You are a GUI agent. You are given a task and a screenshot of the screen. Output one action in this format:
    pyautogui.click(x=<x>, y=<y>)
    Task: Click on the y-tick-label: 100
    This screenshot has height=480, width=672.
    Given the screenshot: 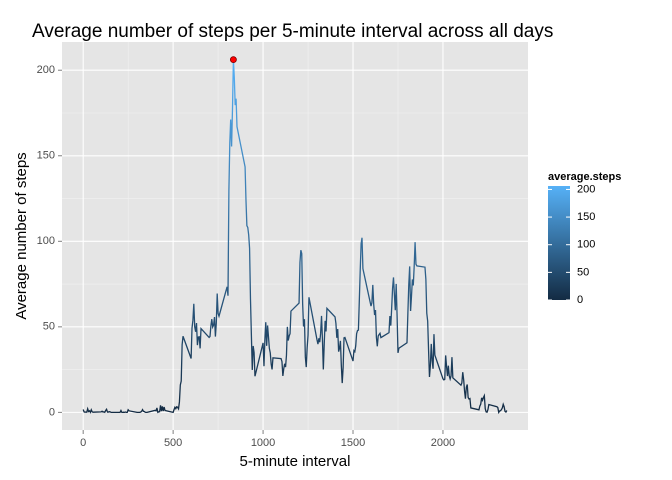 What is the action you would take?
    pyautogui.click(x=46, y=241)
    